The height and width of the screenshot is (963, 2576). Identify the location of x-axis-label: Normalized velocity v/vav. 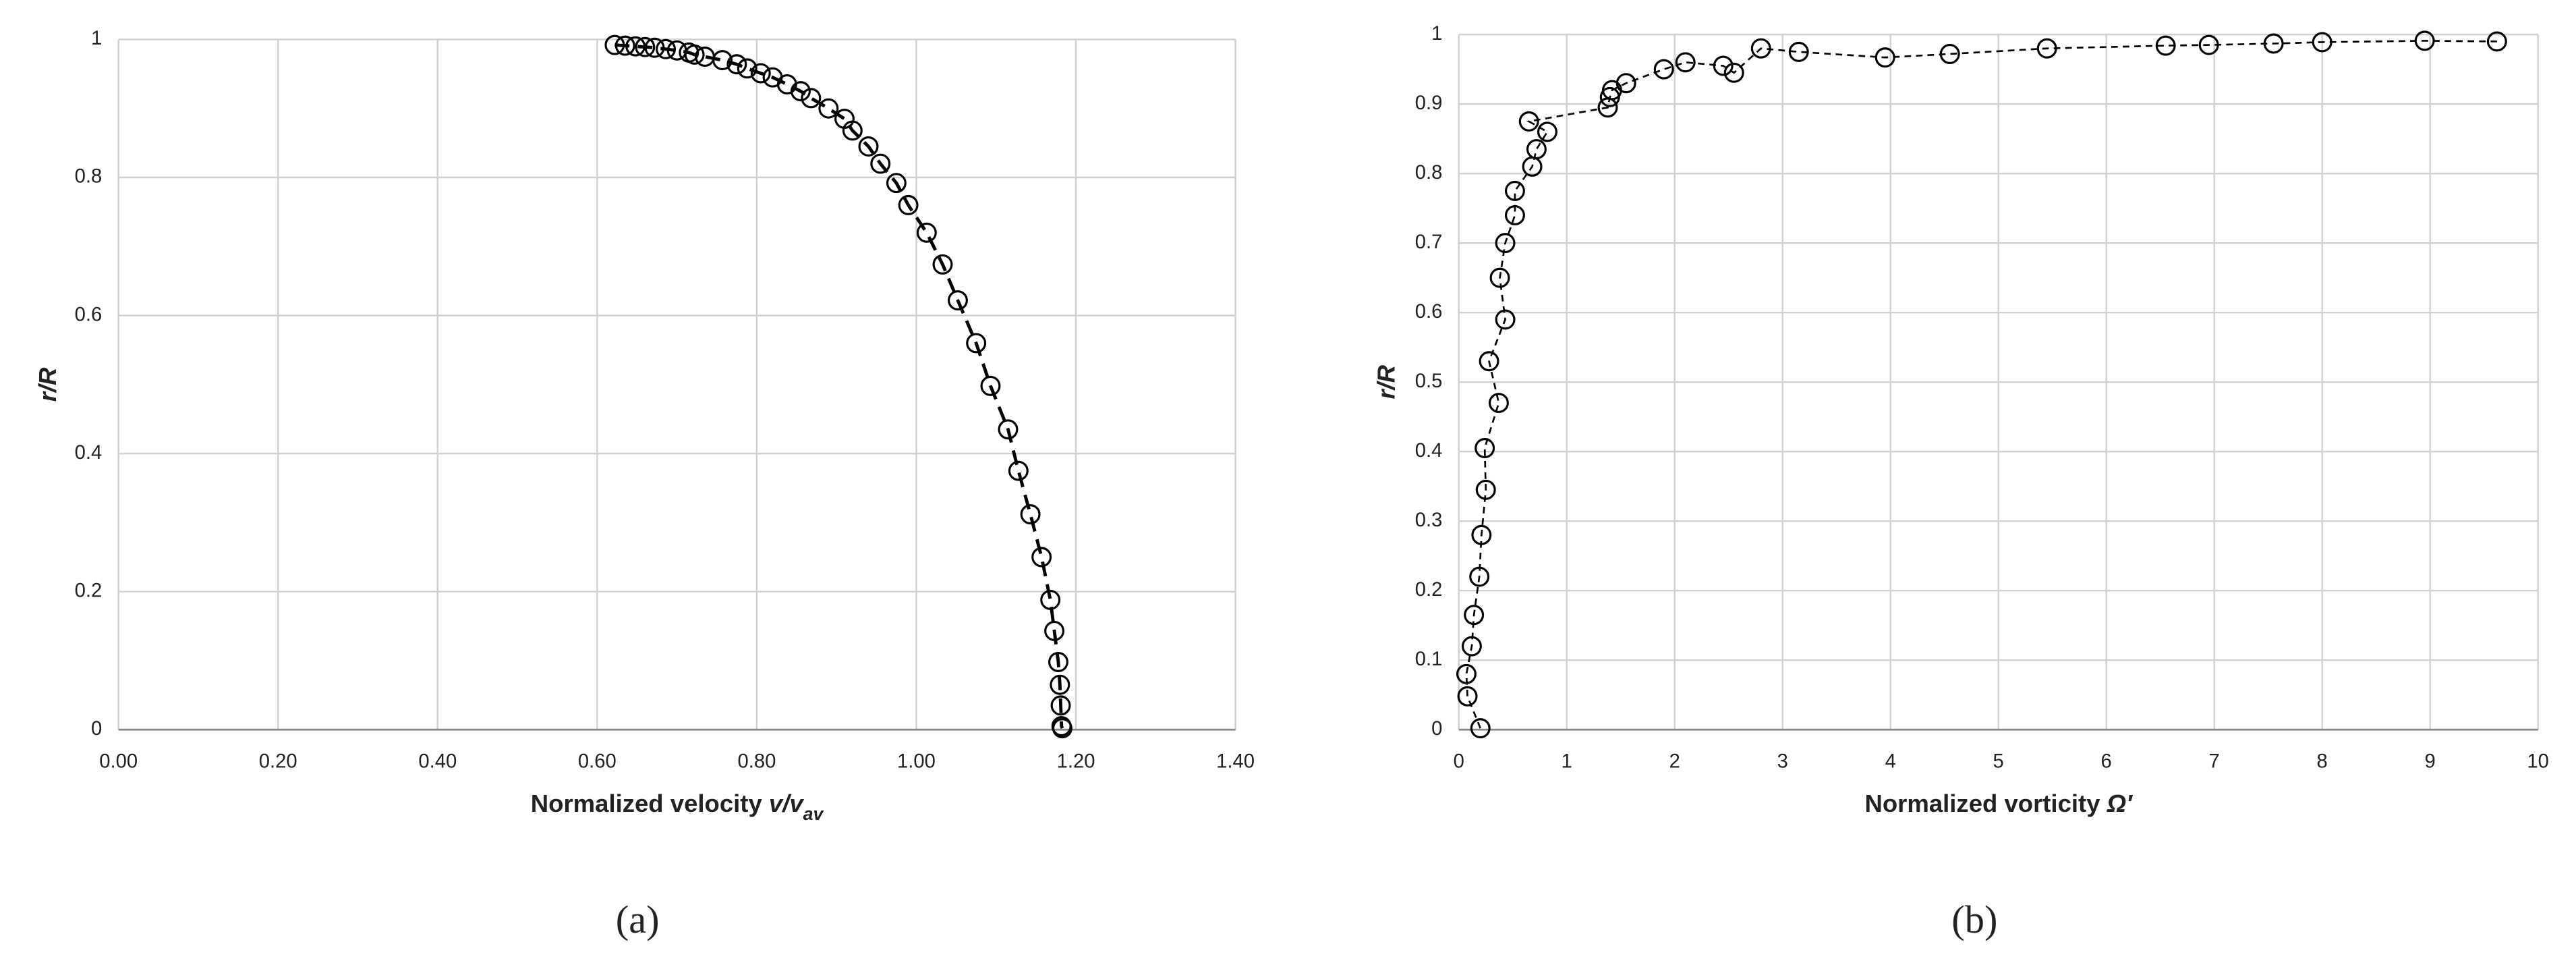
(678, 807).